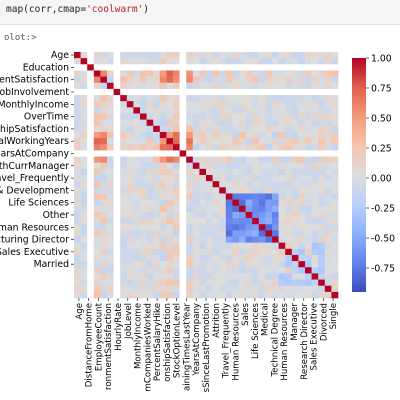 The height and width of the screenshot is (400, 400). I want to click on y-tick-label: Life Sciences, so click(38, 203).